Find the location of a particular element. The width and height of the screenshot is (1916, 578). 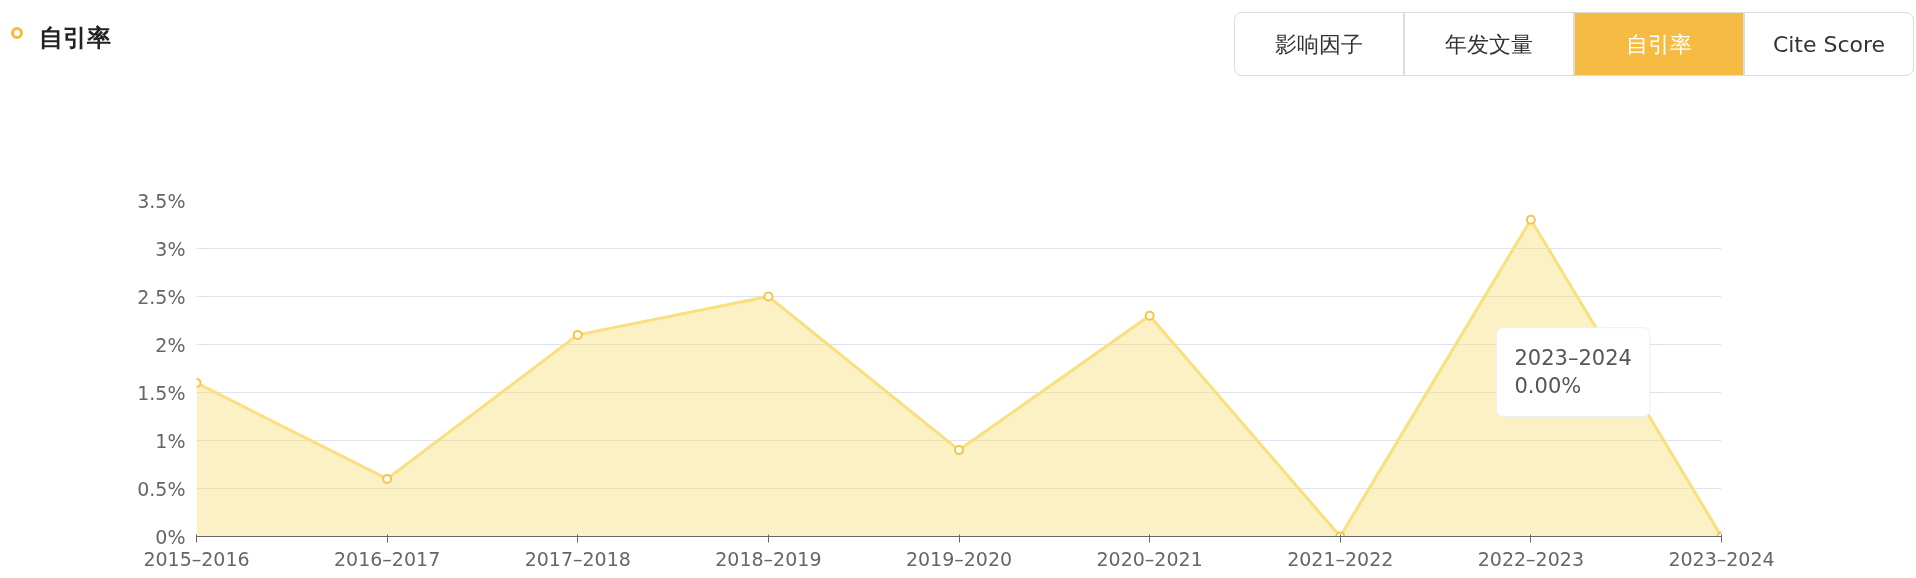

x-tick-label: 2015–2016 is located at coordinates (196, 558).